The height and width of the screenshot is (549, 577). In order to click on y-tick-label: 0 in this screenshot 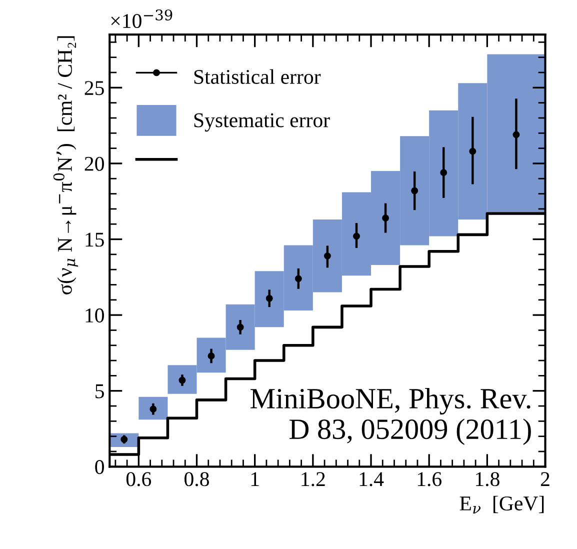, I will do `click(99, 467)`.